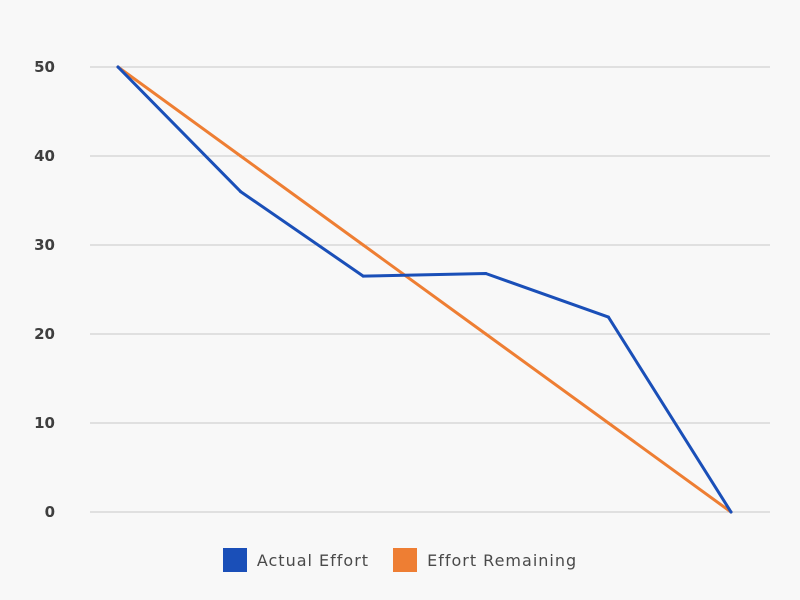 The width and height of the screenshot is (800, 600). Describe the element at coordinates (502, 560) in the screenshot. I see `legend-label-effort-remaining: Effort Remaining` at that location.